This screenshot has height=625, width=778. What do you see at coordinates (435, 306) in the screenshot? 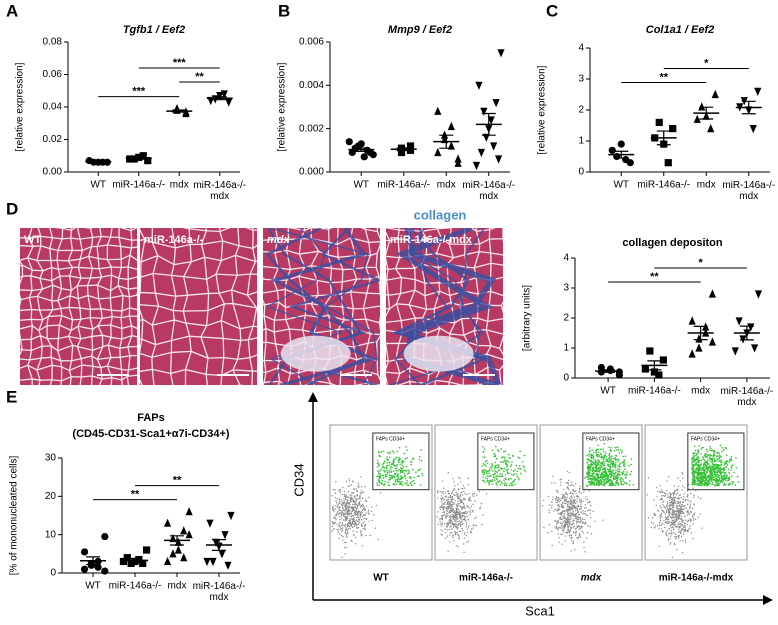
I see `collagen-fiber` at bounding box center [435, 306].